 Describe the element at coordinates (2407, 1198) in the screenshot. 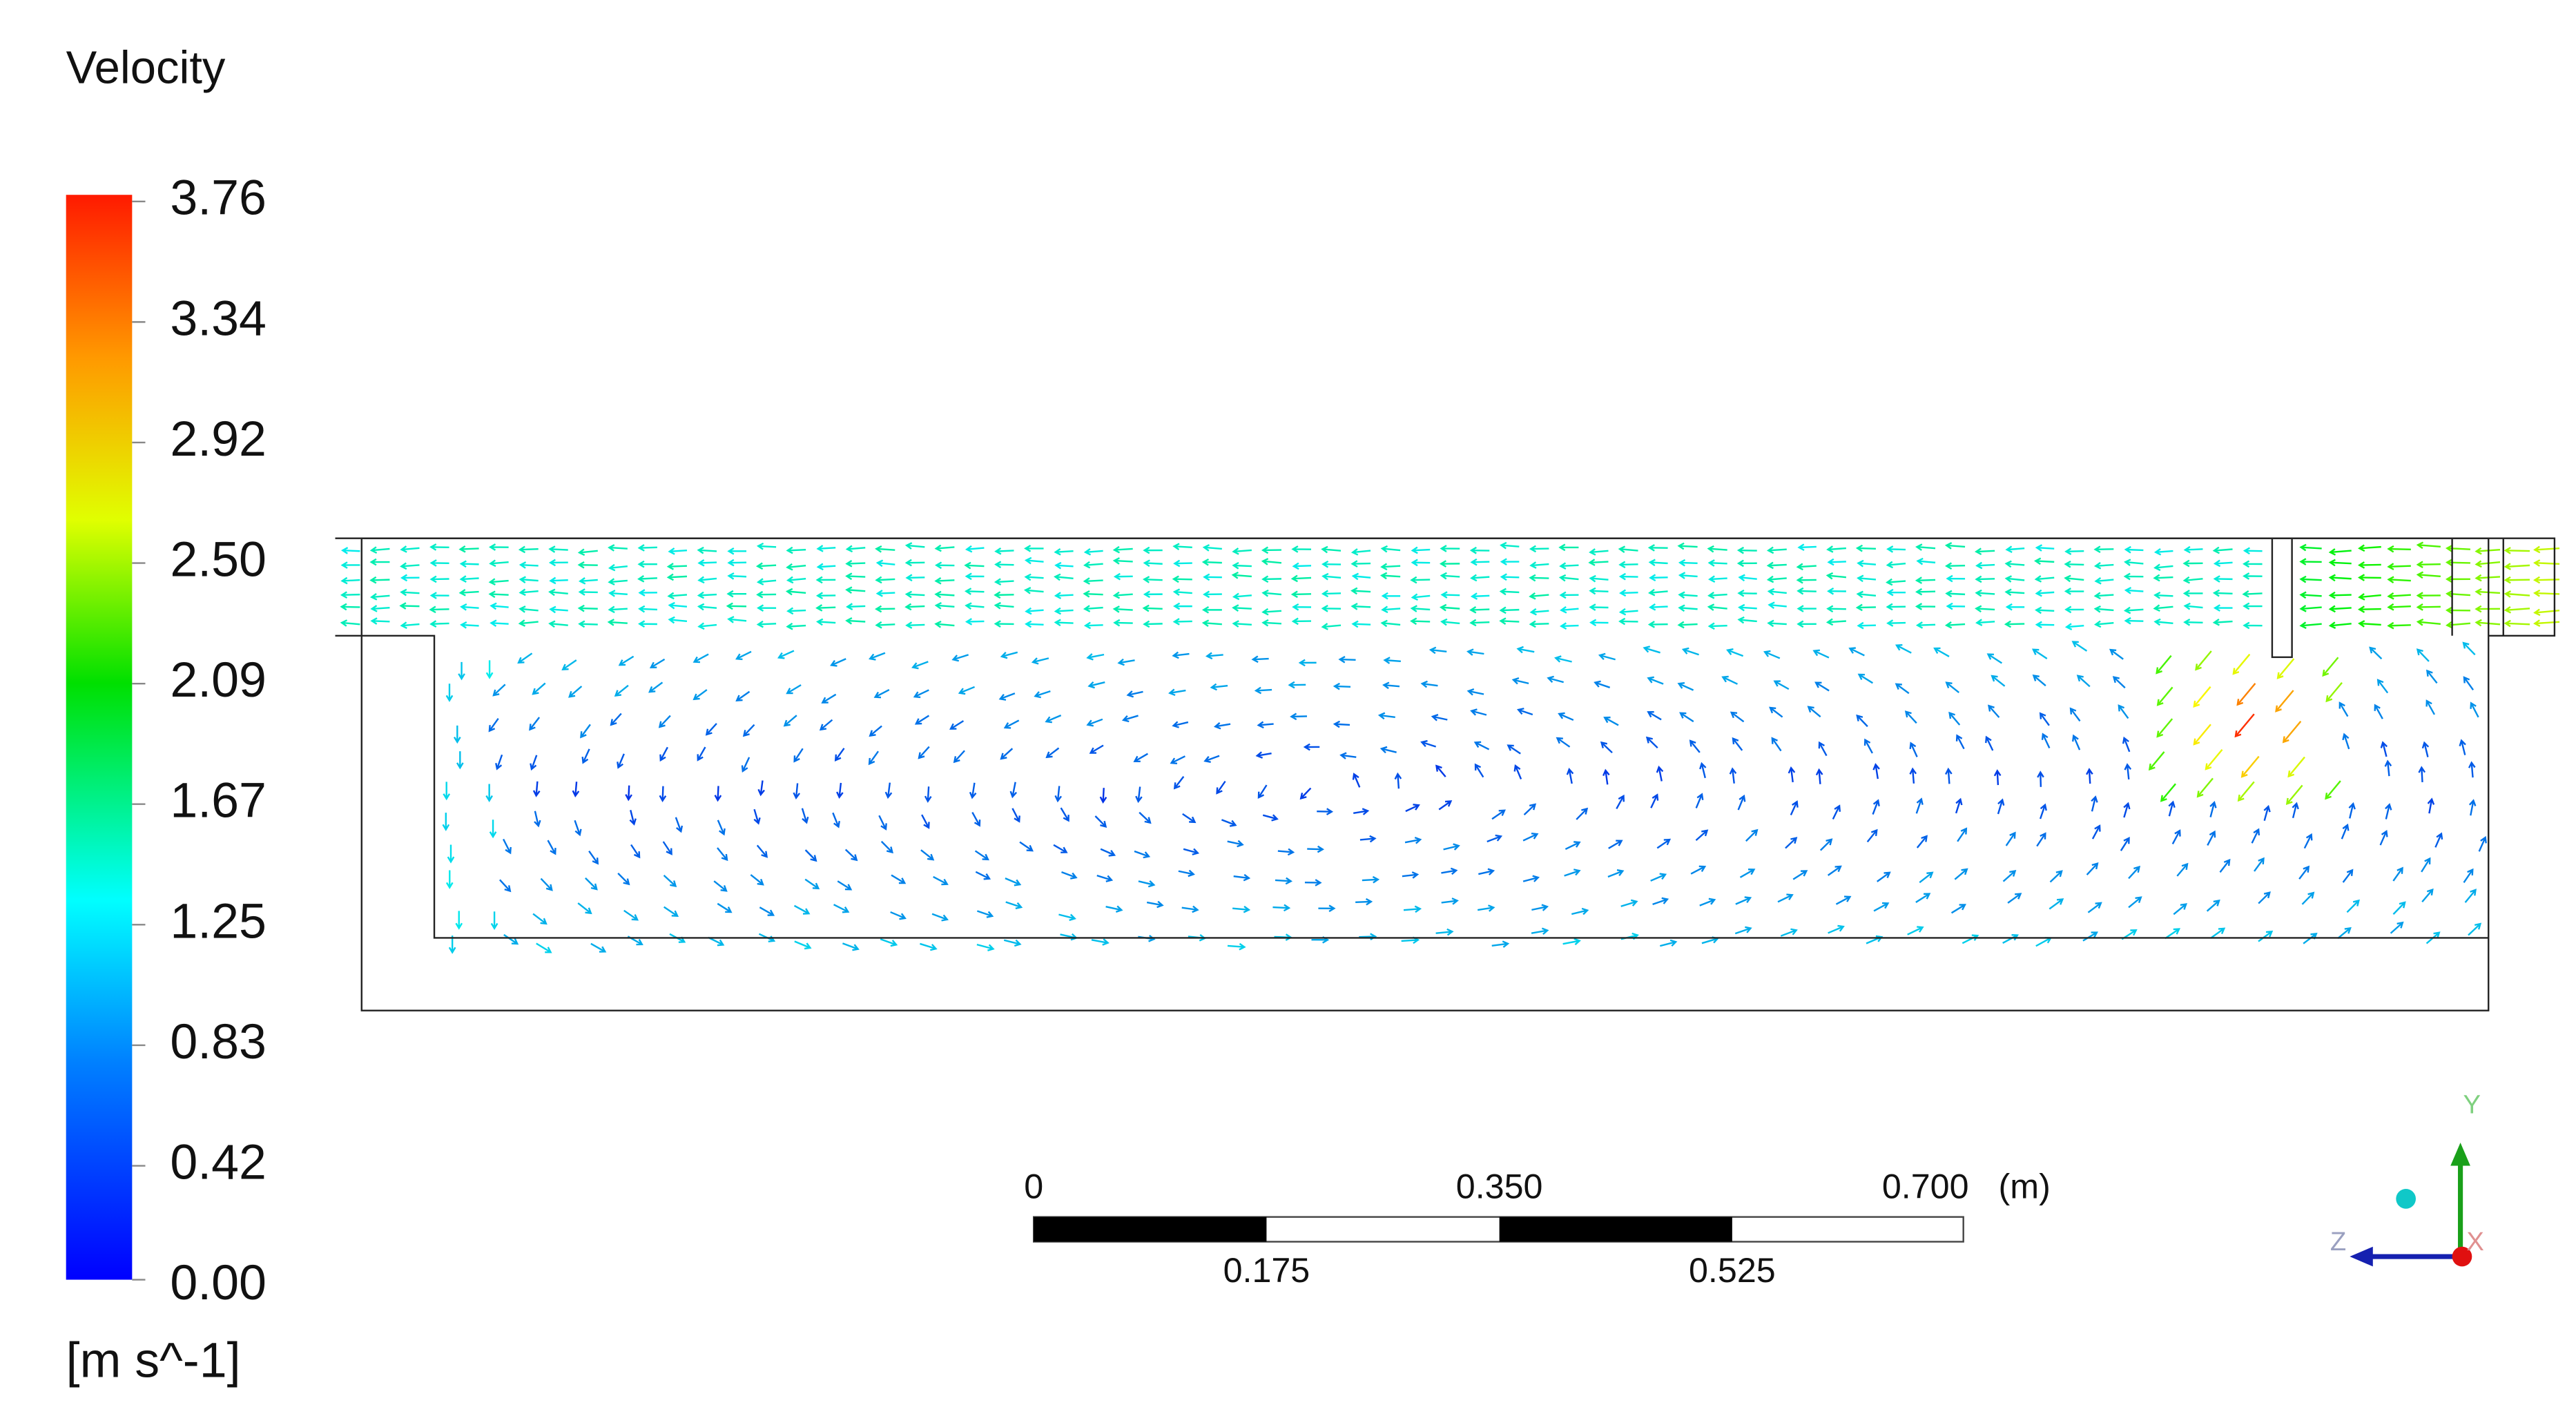

I see `view-sphere` at that location.